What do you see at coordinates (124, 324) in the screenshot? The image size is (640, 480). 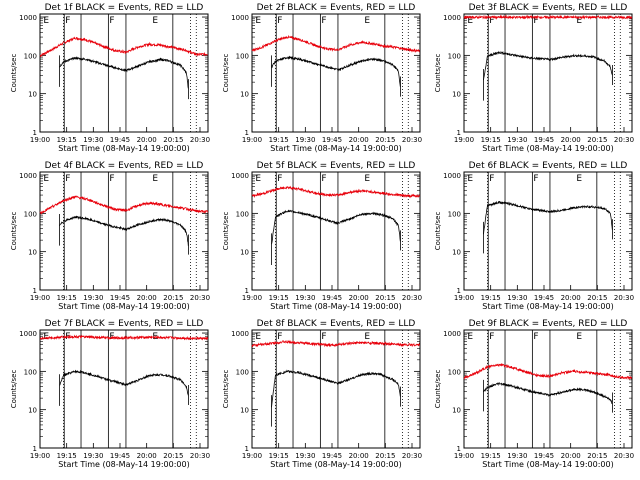 I see `panel-title: Det 7f BLACK = Events, RED = LLD` at bounding box center [124, 324].